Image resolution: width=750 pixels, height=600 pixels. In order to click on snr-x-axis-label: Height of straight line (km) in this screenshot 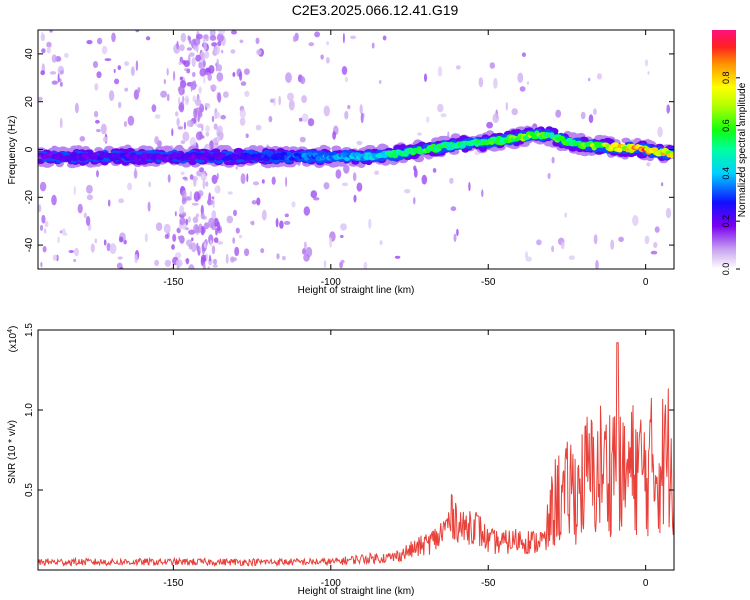, I will do `click(356, 591)`.